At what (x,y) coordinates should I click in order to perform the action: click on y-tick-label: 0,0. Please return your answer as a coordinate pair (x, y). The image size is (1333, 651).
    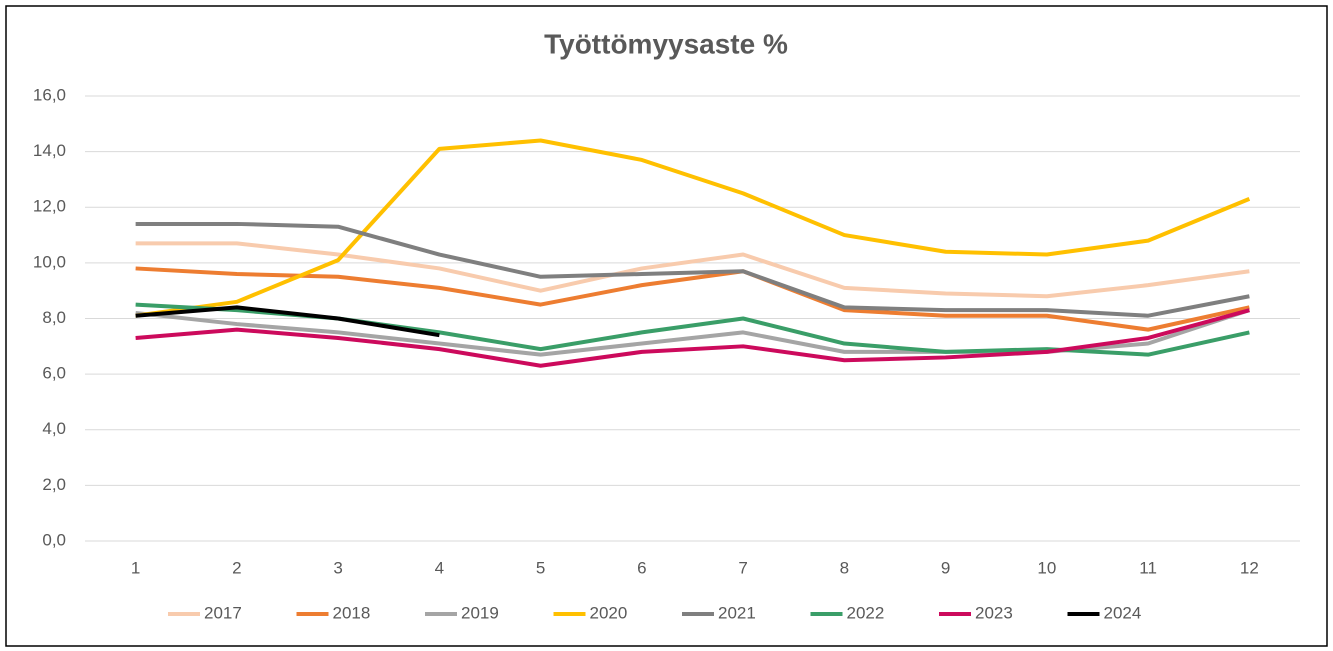
    Looking at the image, I should click on (54, 539).